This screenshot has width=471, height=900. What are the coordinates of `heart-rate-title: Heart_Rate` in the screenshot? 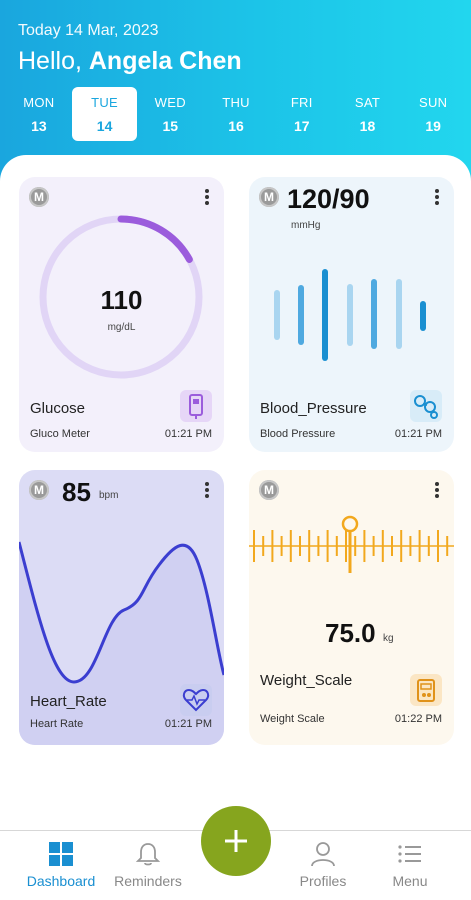 It's located at (68, 701).